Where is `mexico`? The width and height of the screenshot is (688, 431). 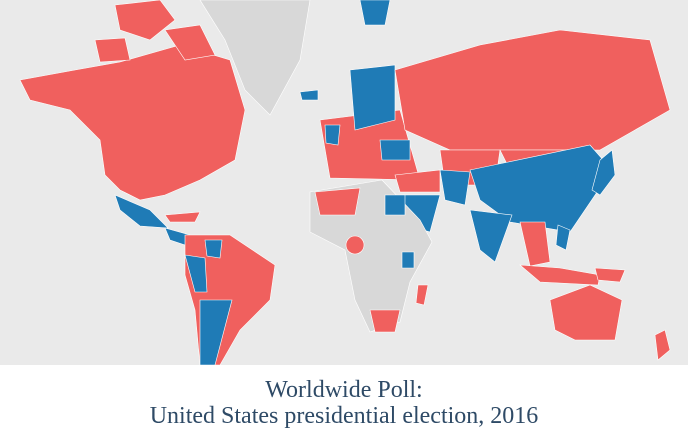 mexico is located at coordinates (141, 211).